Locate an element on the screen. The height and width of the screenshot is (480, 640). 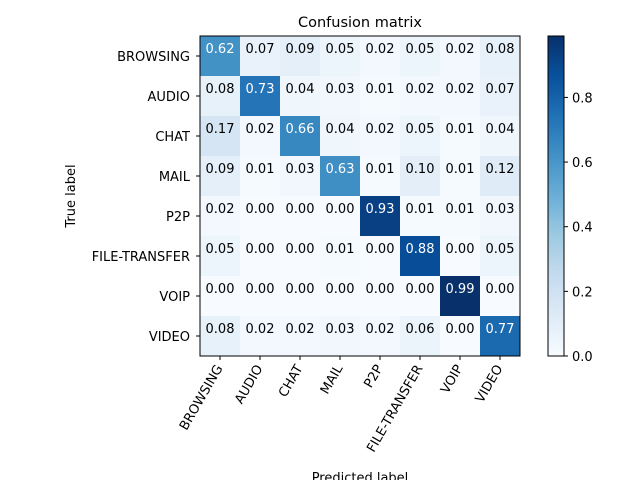
cell-value-label: 0.88 is located at coordinates (420, 249).